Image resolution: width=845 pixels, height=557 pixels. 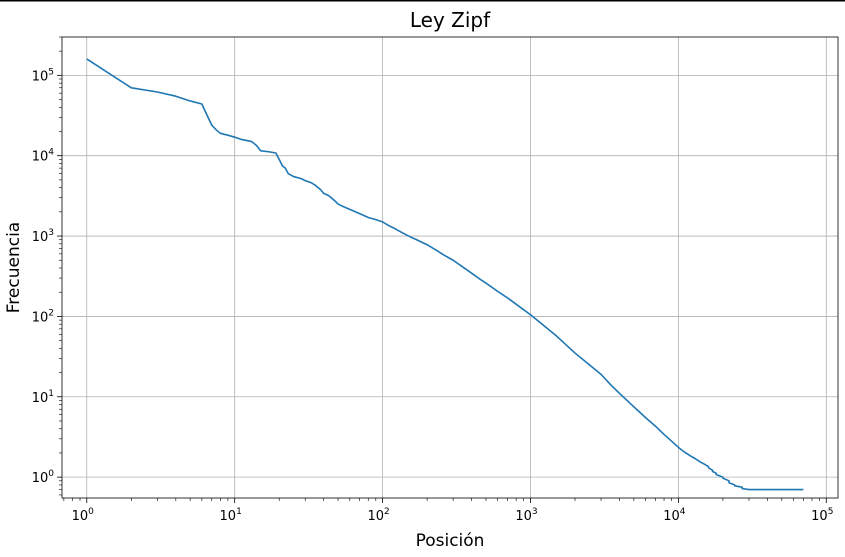 I want to click on y-tick-label: 10⁴, so click(x=43, y=156).